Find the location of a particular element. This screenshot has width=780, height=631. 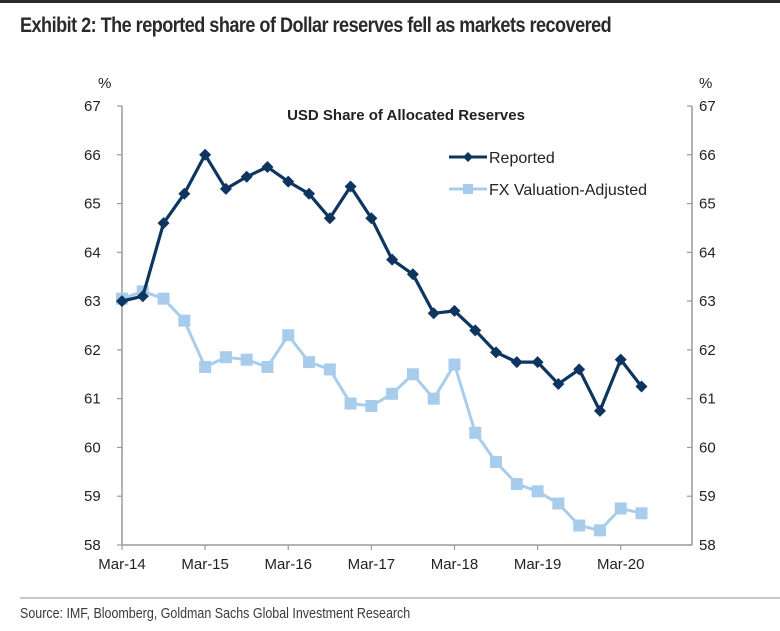

y-tick-label-right: 58 is located at coordinates (707, 545).